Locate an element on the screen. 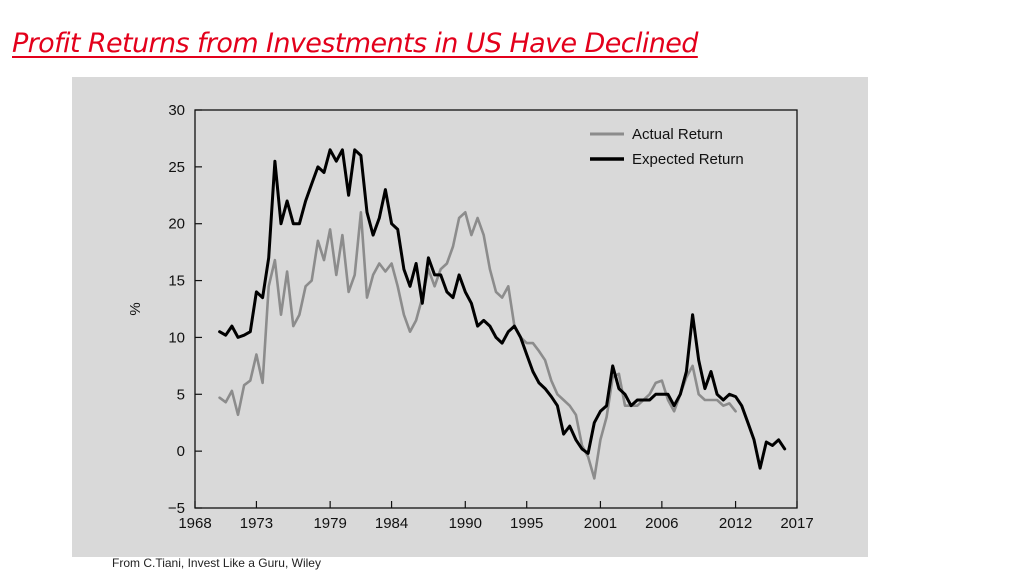 This screenshot has height=576, width=1024. x-tick-label: 2006 is located at coordinates (661, 523).